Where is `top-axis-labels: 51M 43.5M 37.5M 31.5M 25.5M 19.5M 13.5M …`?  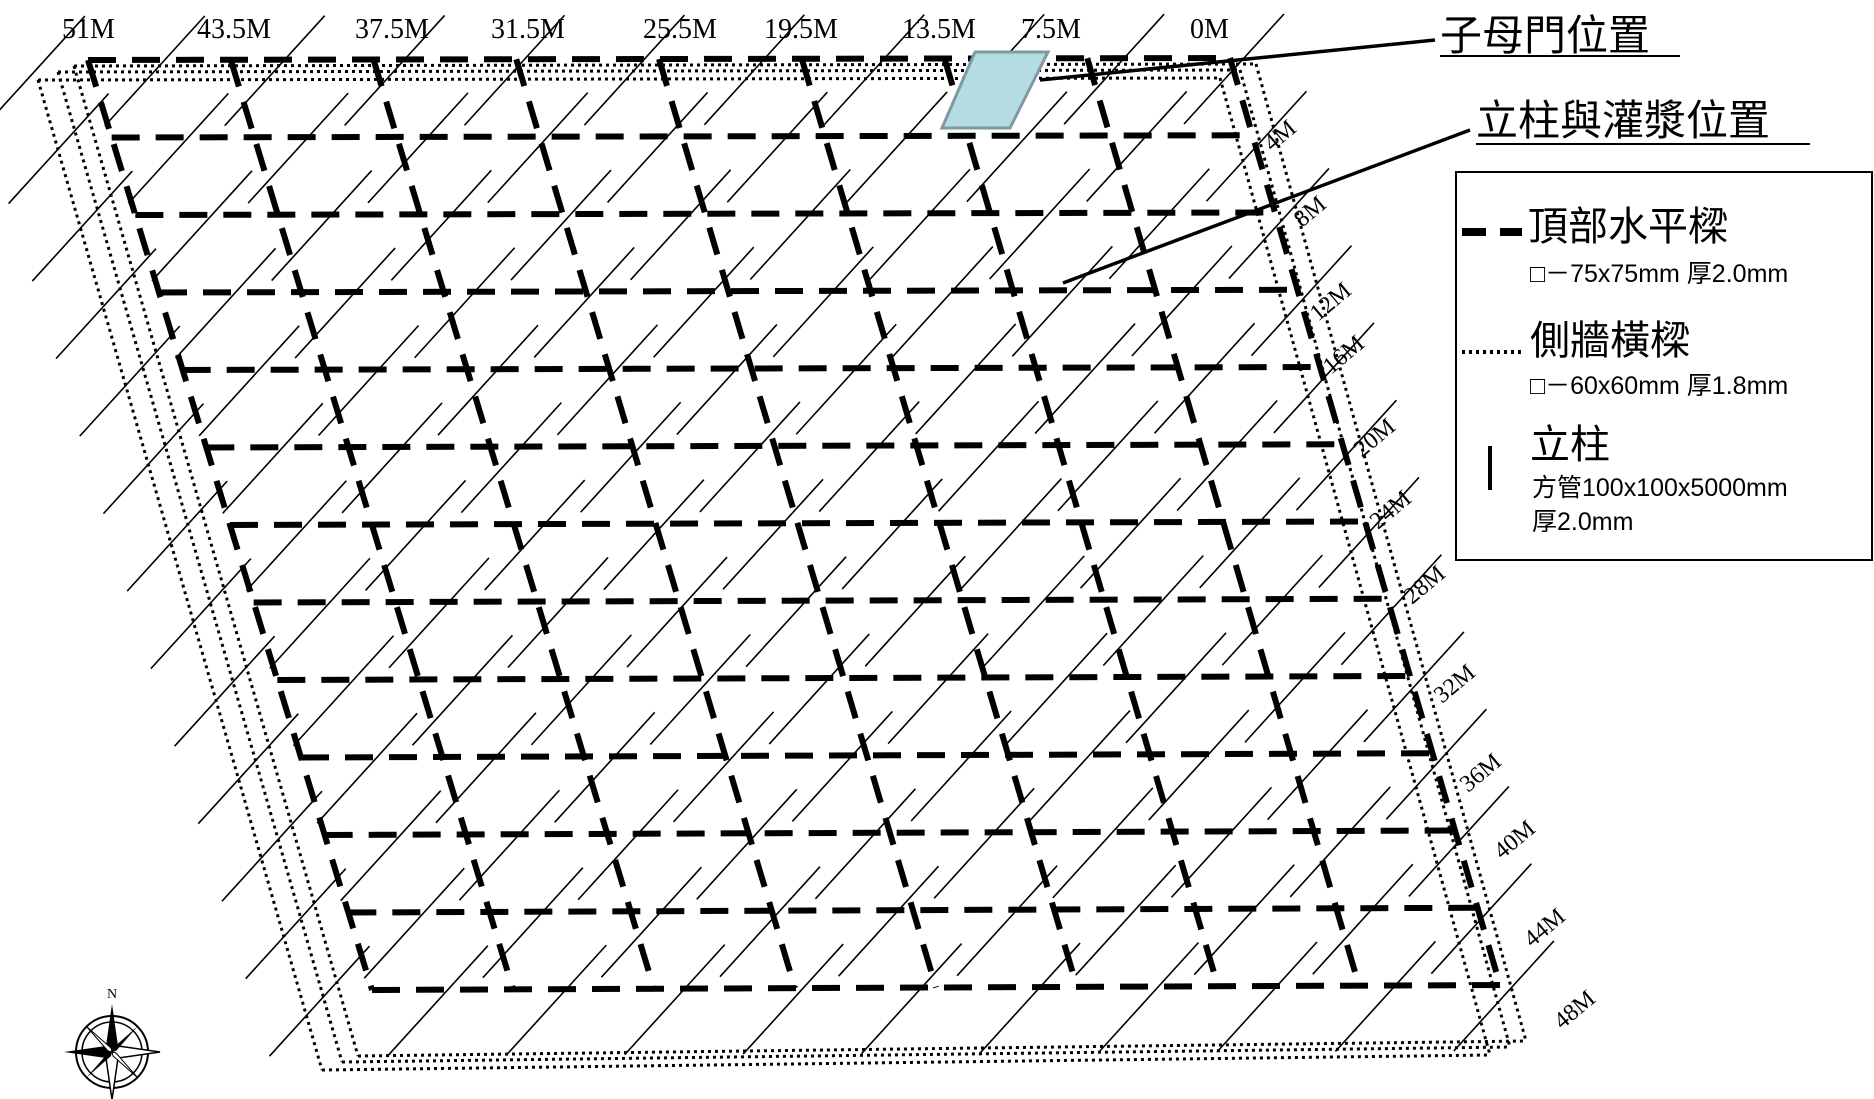
top-axis-labels: 51M 43.5M 37.5M 31.5M 25.5M 19.5M 13.5M … is located at coordinates (645, 29).